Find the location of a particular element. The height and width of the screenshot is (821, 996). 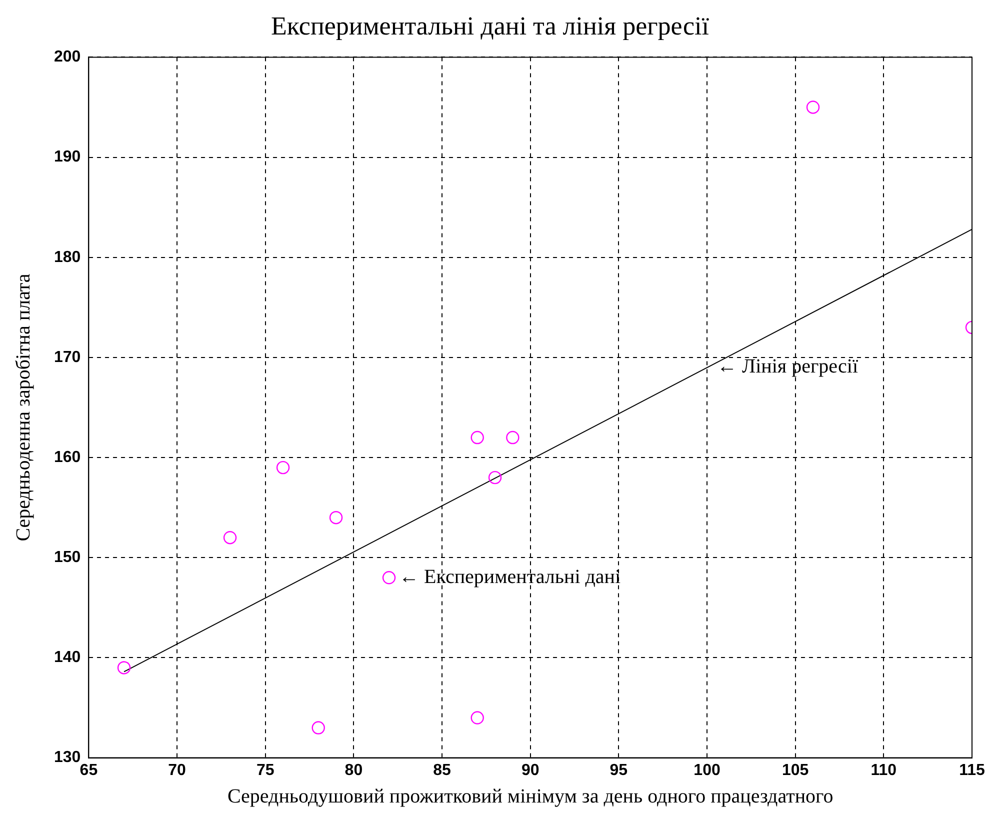

x-tick-label: 80 is located at coordinates (353, 770).